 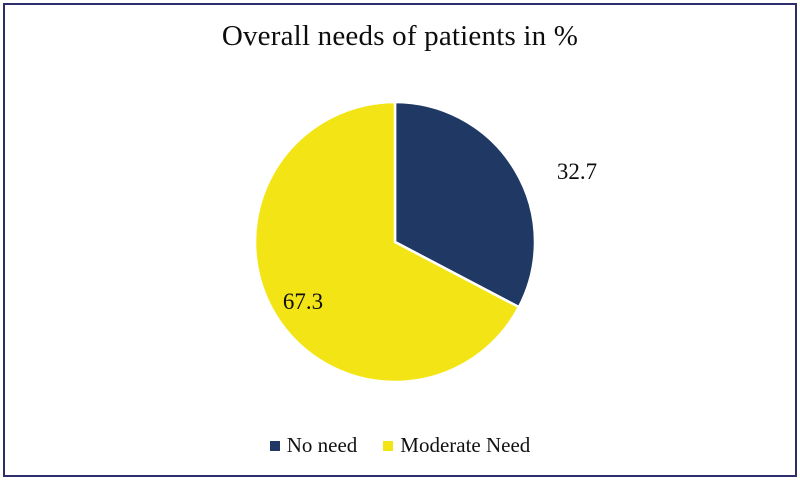 I want to click on data-label-no-need: 32.7, so click(x=577, y=171).